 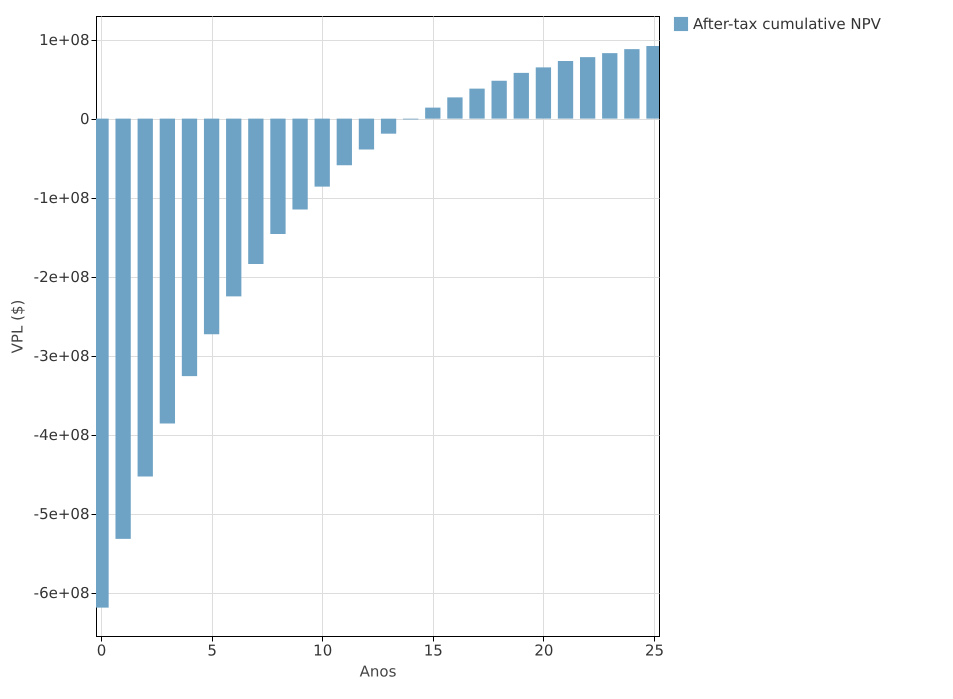 What do you see at coordinates (787, 24) in the screenshot?
I see `legend-label: After-tax cumulative NPV` at bounding box center [787, 24].